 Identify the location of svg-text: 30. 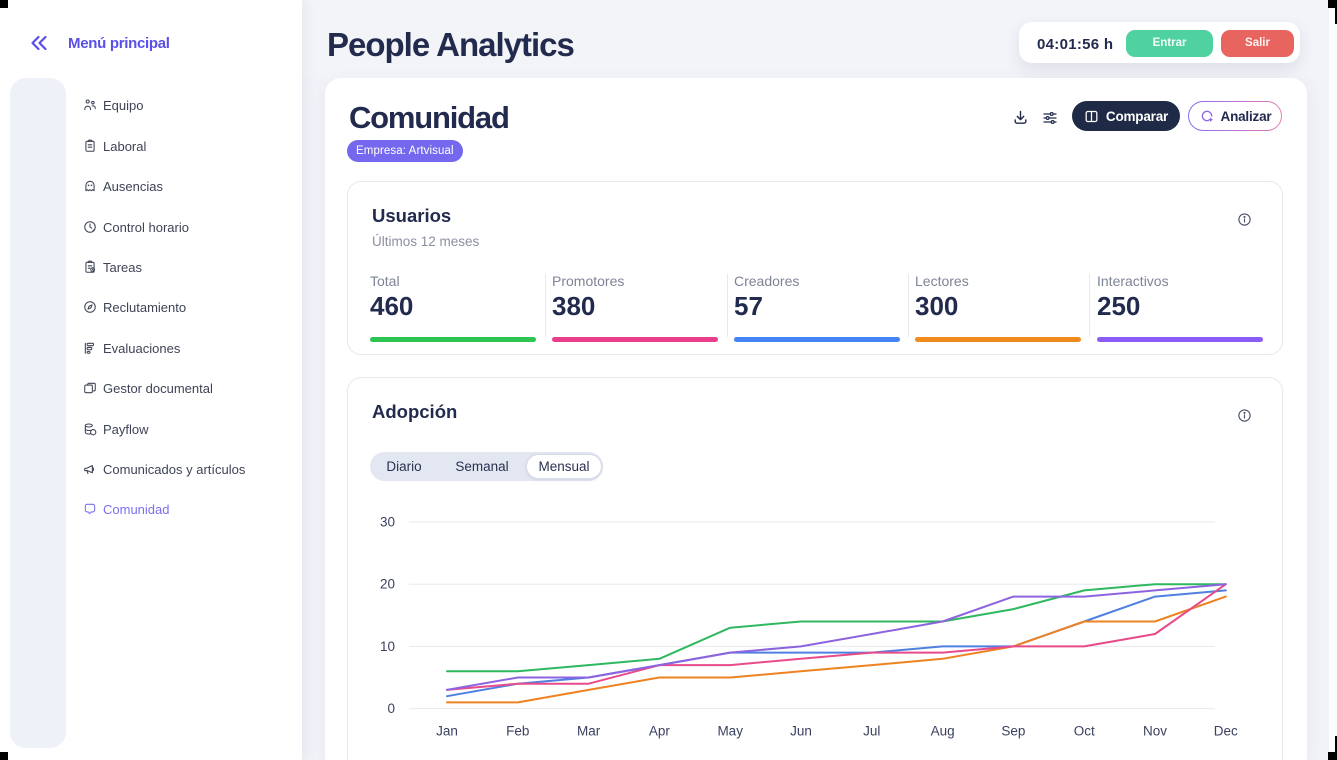
(387, 522).